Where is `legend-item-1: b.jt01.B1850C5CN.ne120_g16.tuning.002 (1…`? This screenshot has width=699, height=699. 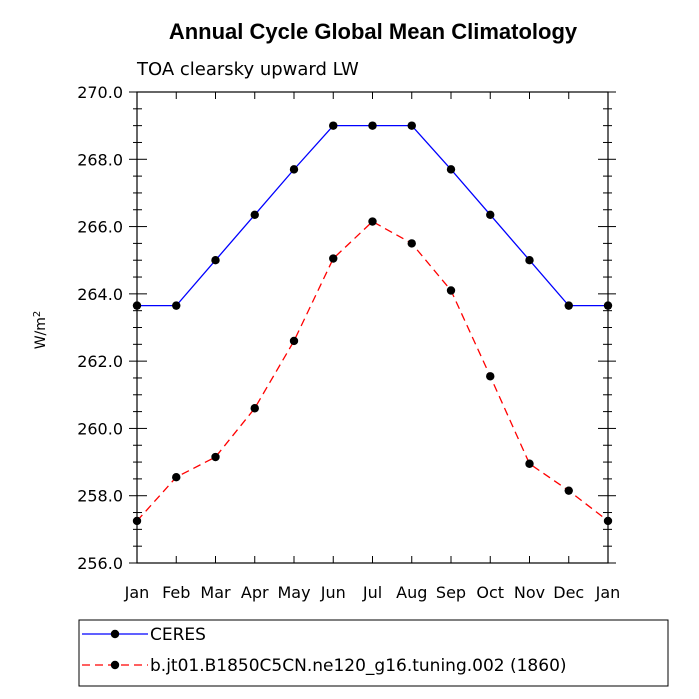
legend-item-1: b.jt01.B1850C5CN.ne120_g16.tuning.002 (1… is located at coordinates (324, 666).